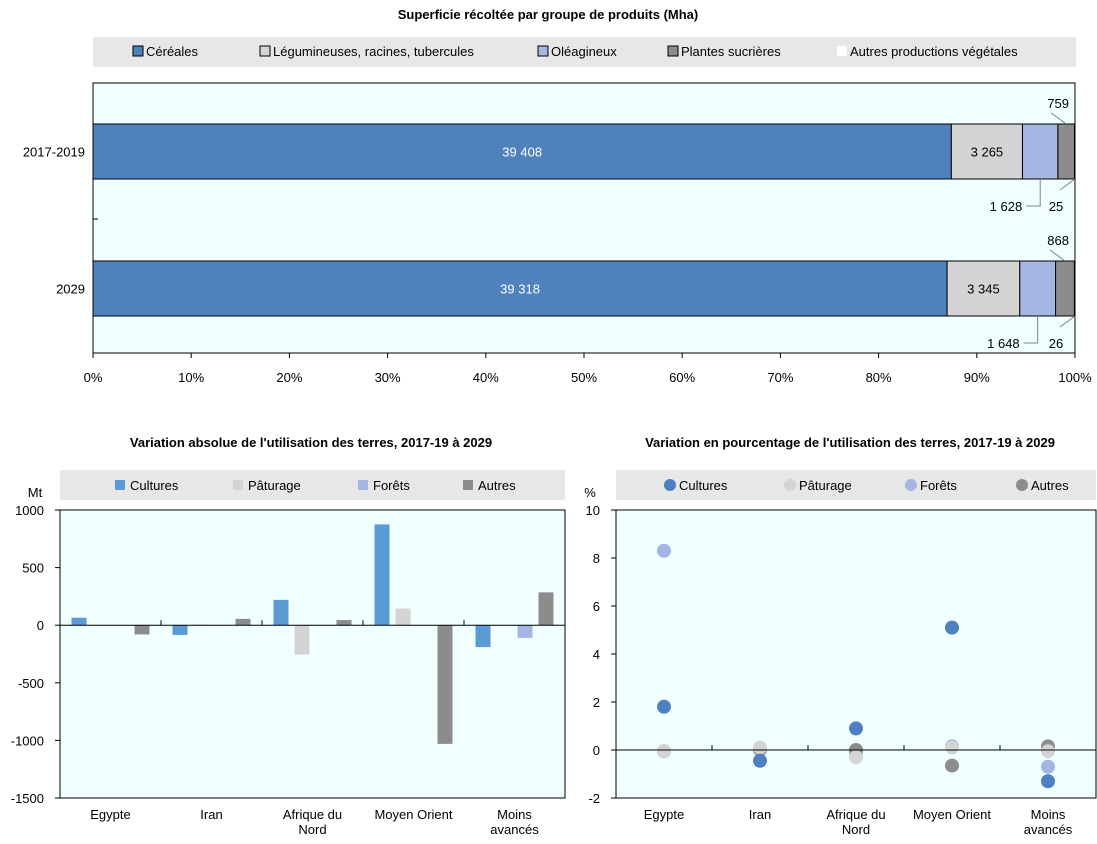 This screenshot has height=844, width=1097. What do you see at coordinates (1048, 829) in the screenshot?
I see `x-tick-label: avancés` at bounding box center [1048, 829].